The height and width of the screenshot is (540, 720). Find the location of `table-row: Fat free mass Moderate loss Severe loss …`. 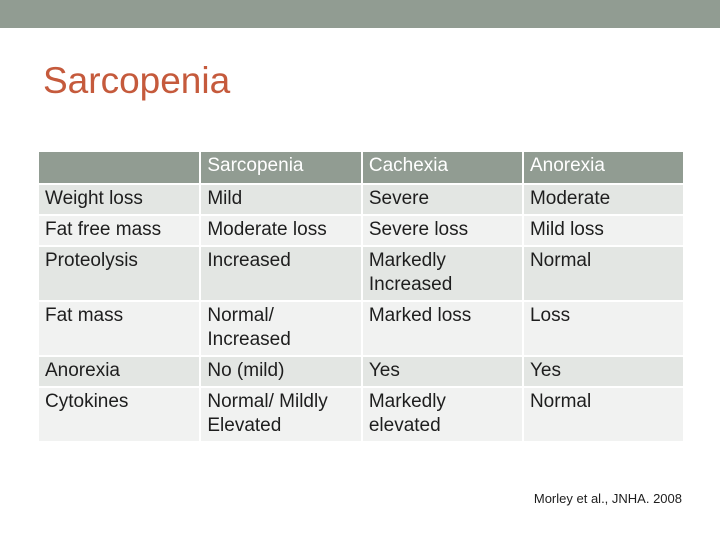

table-row: Fat free mass Moderate loss Severe loss … is located at coordinates (361, 230).